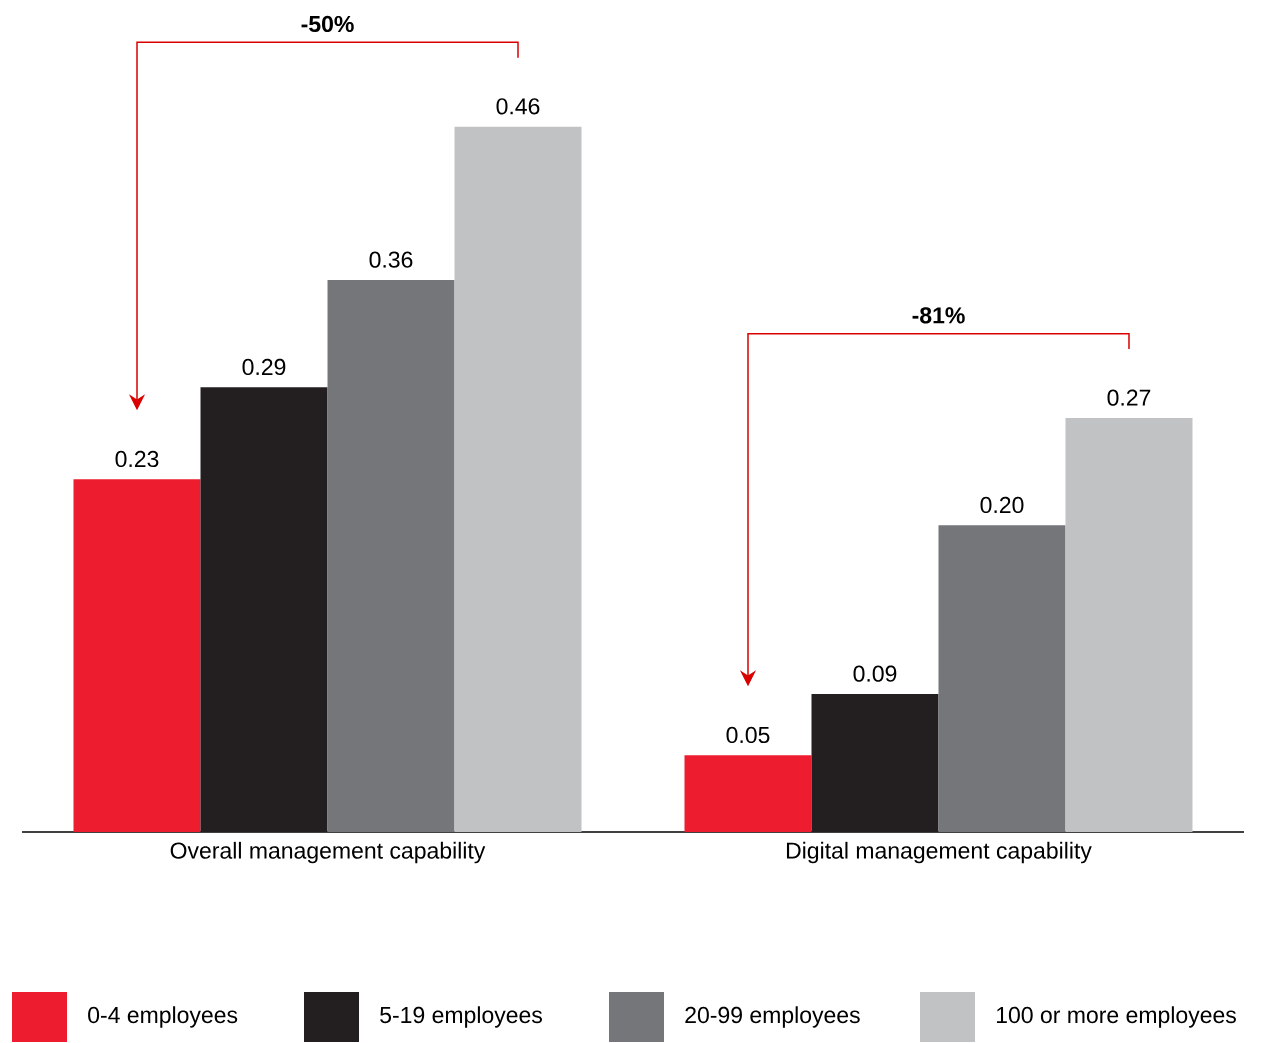 The image size is (1274, 1043). What do you see at coordinates (461, 1017) in the screenshot?
I see `legend-label: 5-19 employees` at bounding box center [461, 1017].